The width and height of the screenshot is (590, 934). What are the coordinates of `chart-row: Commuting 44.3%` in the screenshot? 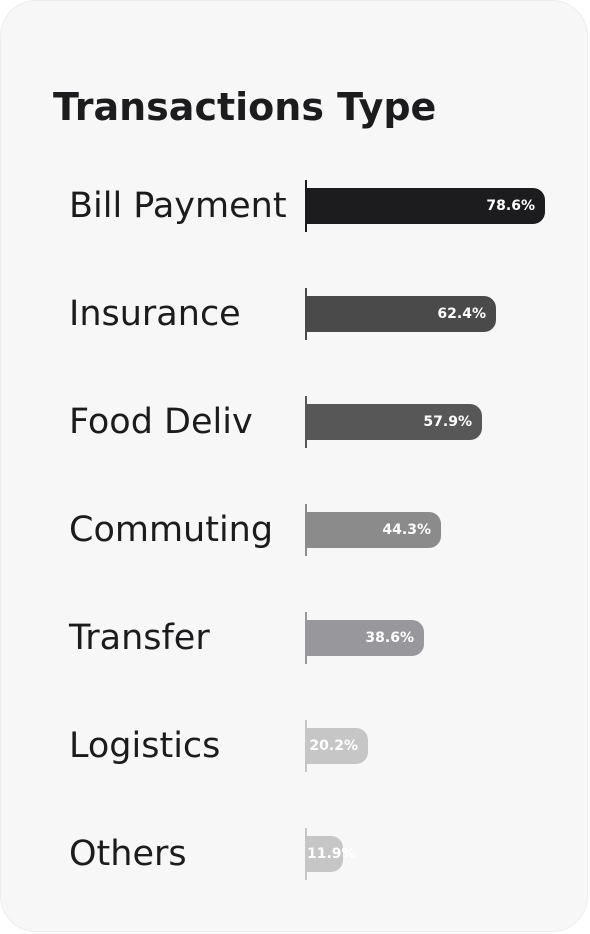 It's located at (295, 530).